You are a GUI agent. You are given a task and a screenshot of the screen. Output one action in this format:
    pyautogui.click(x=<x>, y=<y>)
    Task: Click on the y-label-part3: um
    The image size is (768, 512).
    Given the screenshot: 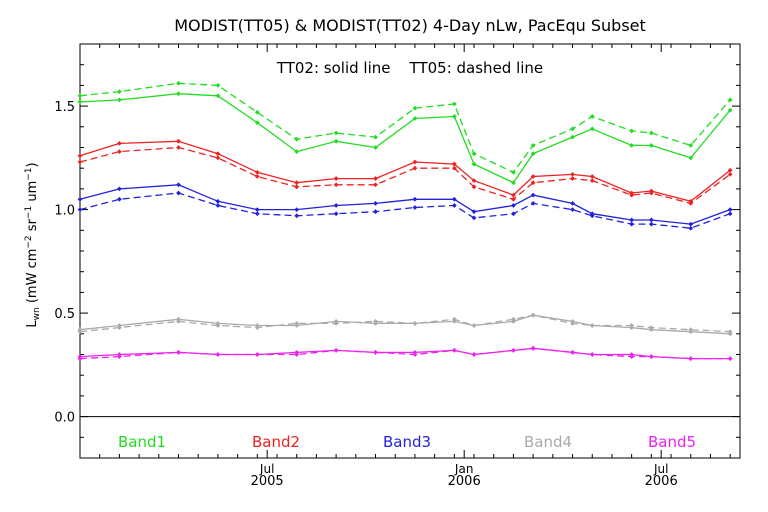 What is the action you would take?
    pyautogui.click(x=32, y=193)
    